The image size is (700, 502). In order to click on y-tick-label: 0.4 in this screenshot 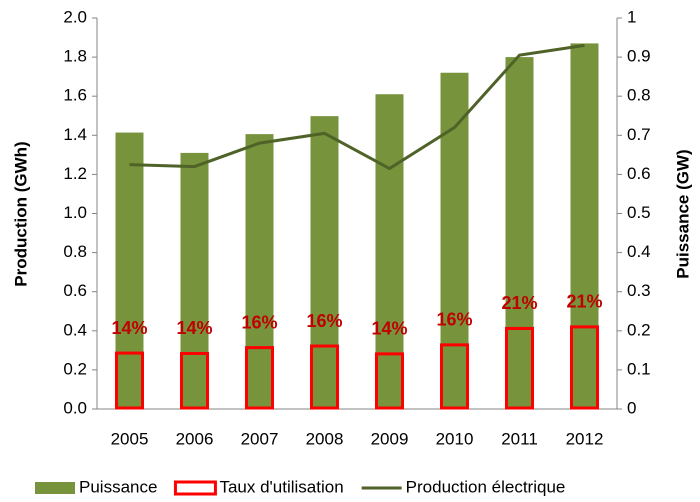, I will do `click(75, 329)`.